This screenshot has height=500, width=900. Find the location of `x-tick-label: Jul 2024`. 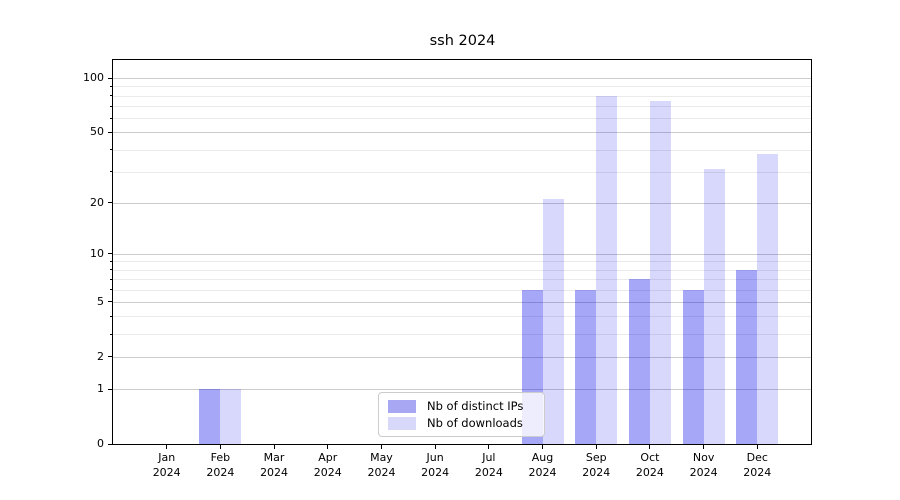

x-tick-label: Jul 2024 is located at coordinates (489, 465).